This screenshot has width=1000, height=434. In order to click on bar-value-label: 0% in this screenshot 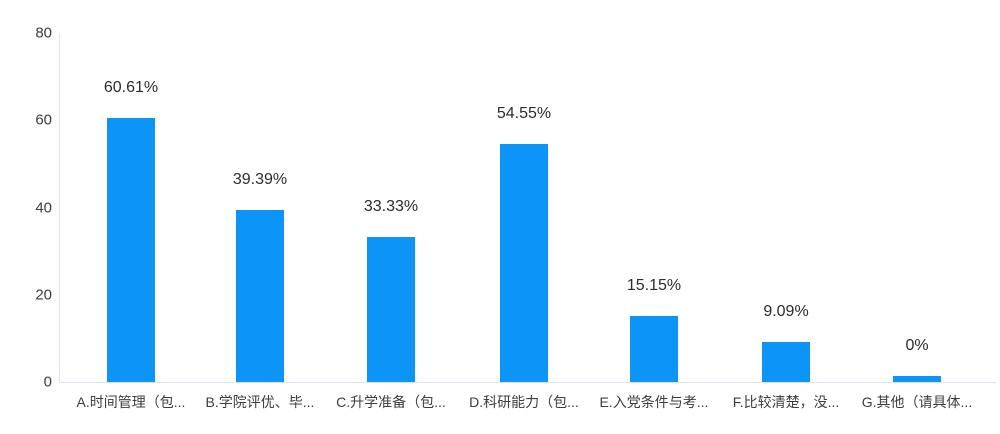, I will do `click(917, 345)`.